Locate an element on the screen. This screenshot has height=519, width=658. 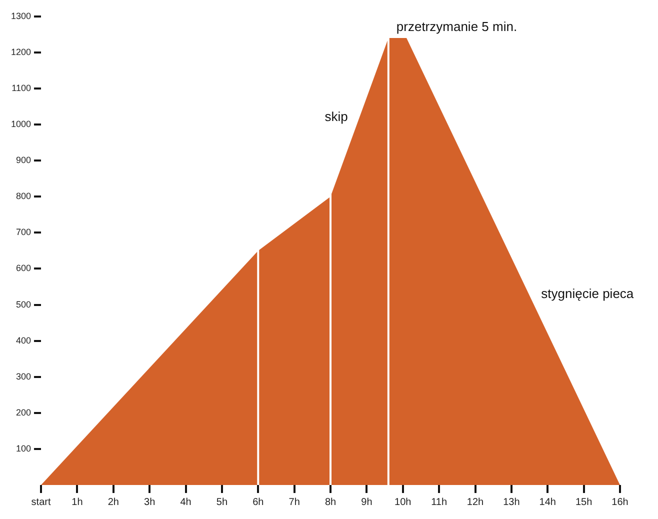
y-tick-label: 1100 is located at coordinates (22, 87).